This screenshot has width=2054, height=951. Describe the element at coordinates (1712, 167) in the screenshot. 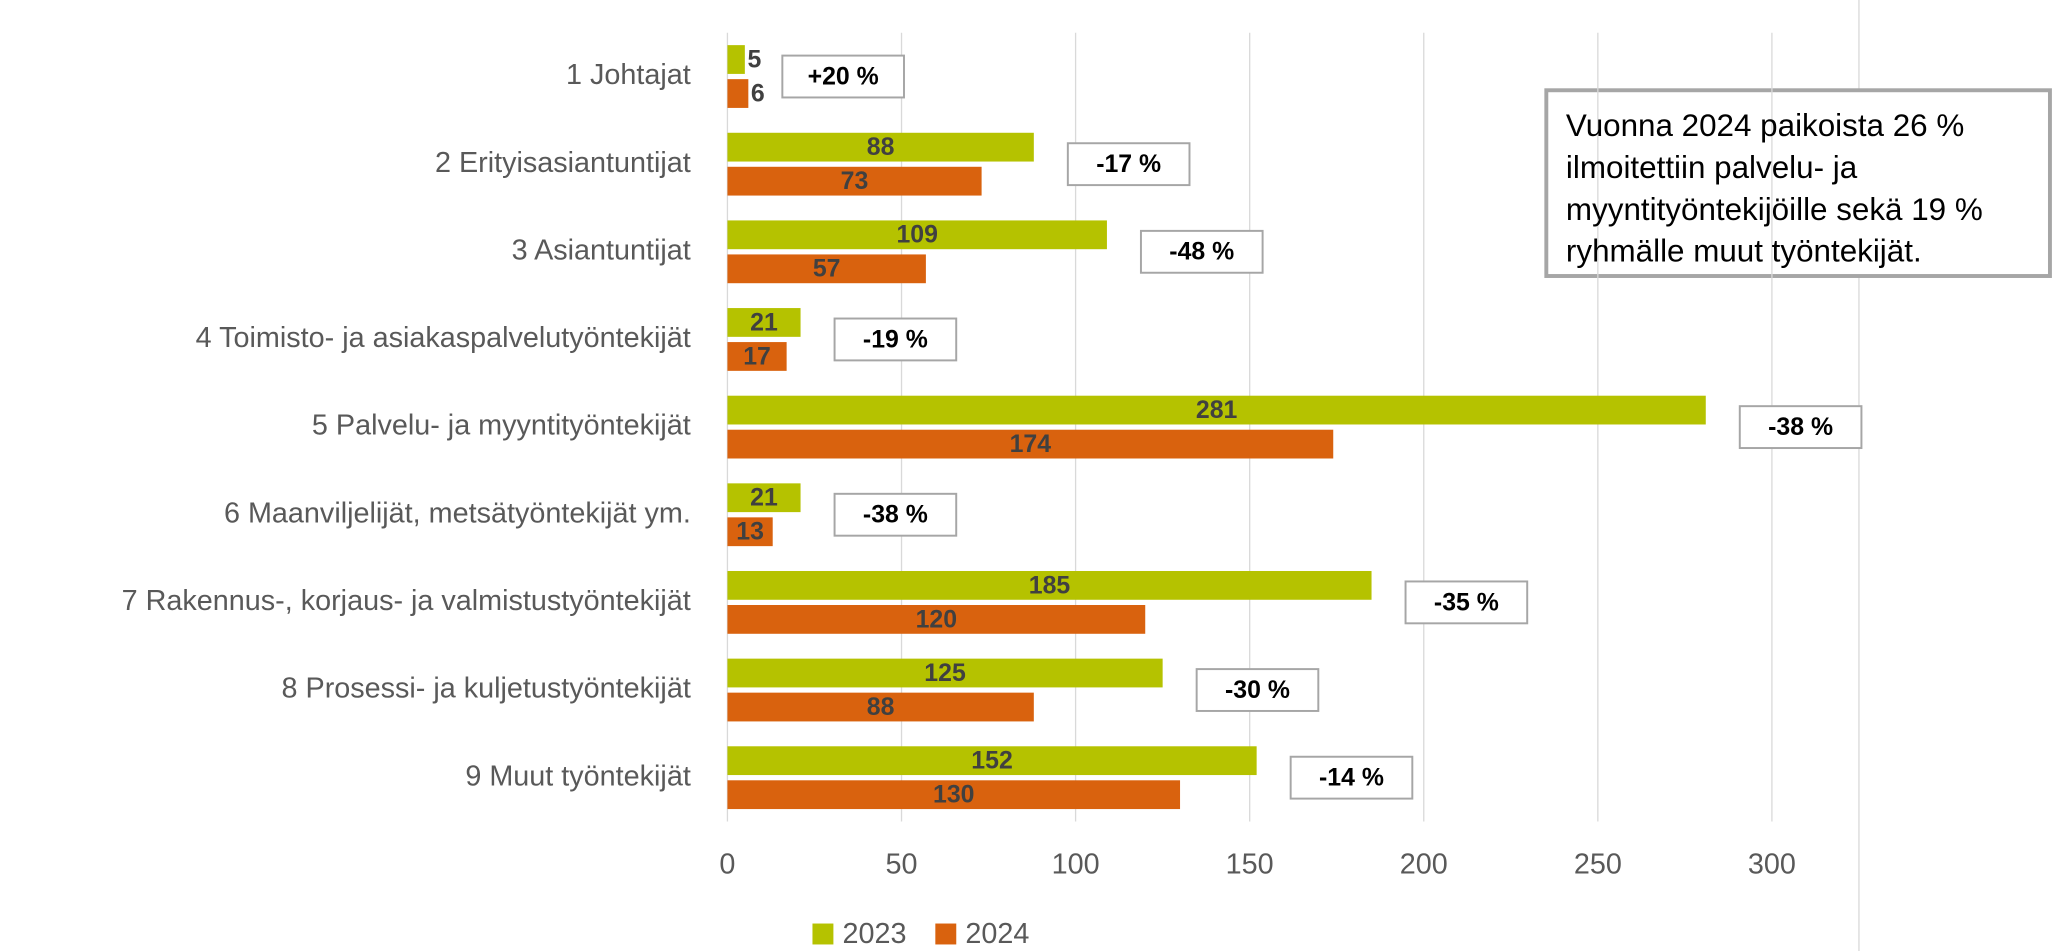

I see `note-text: ilmoitettiin palvelu- ja` at that location.